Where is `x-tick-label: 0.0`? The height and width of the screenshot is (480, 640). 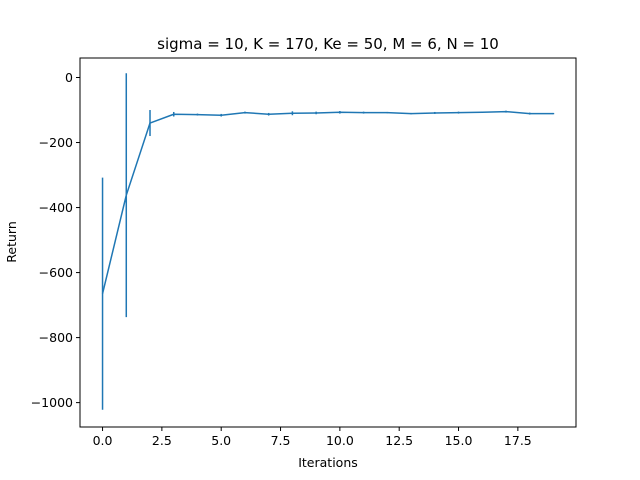 x-tick-label: 0.0 is located at coordinates (103, 440).